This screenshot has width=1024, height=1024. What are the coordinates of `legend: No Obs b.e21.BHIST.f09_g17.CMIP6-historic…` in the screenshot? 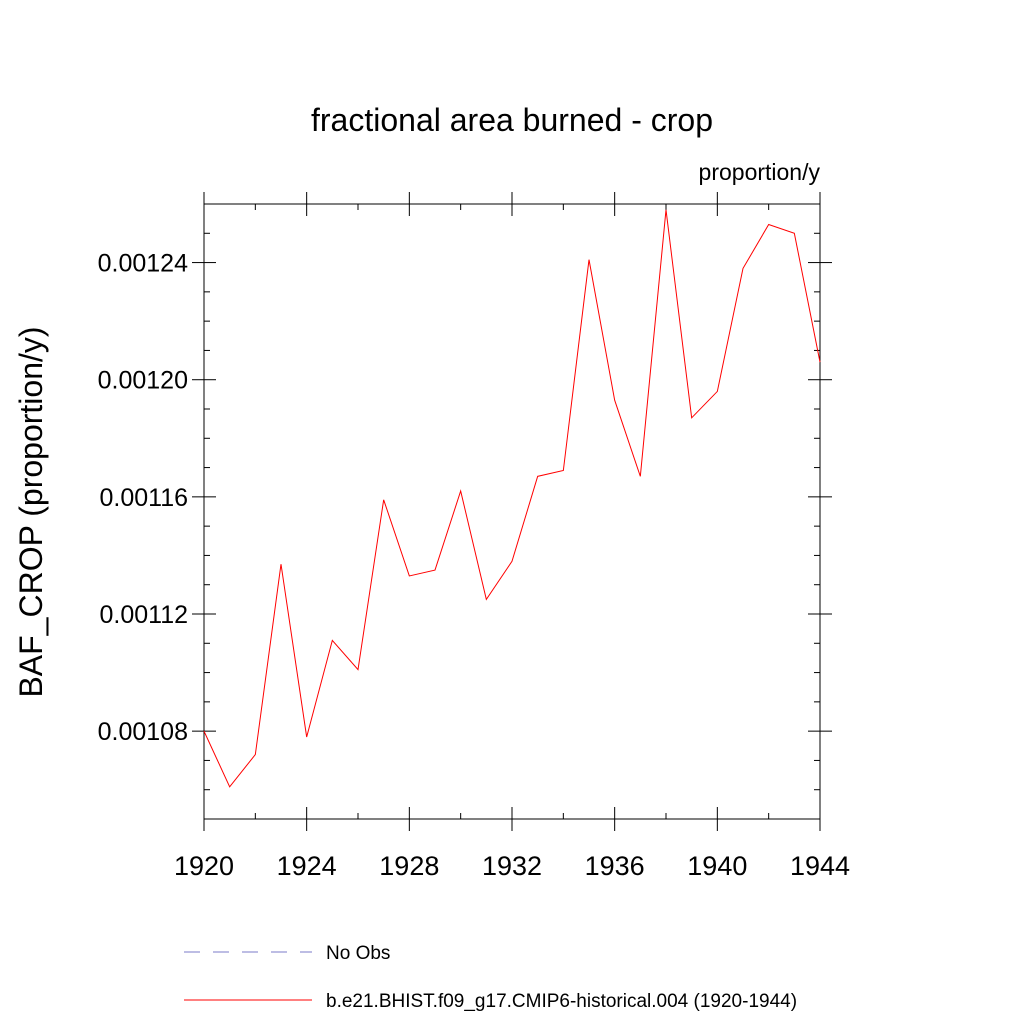 It's located at (490, 977).